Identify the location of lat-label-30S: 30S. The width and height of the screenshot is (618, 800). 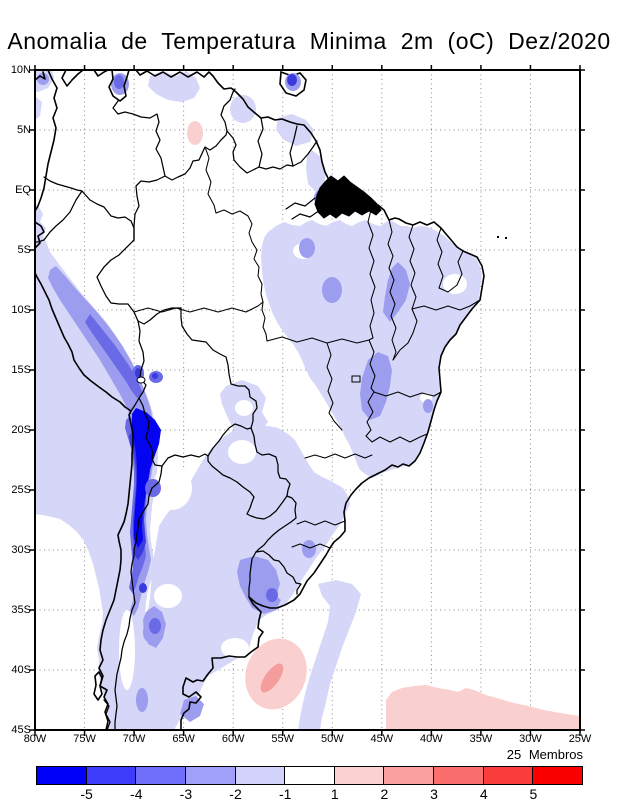
(21, 550).